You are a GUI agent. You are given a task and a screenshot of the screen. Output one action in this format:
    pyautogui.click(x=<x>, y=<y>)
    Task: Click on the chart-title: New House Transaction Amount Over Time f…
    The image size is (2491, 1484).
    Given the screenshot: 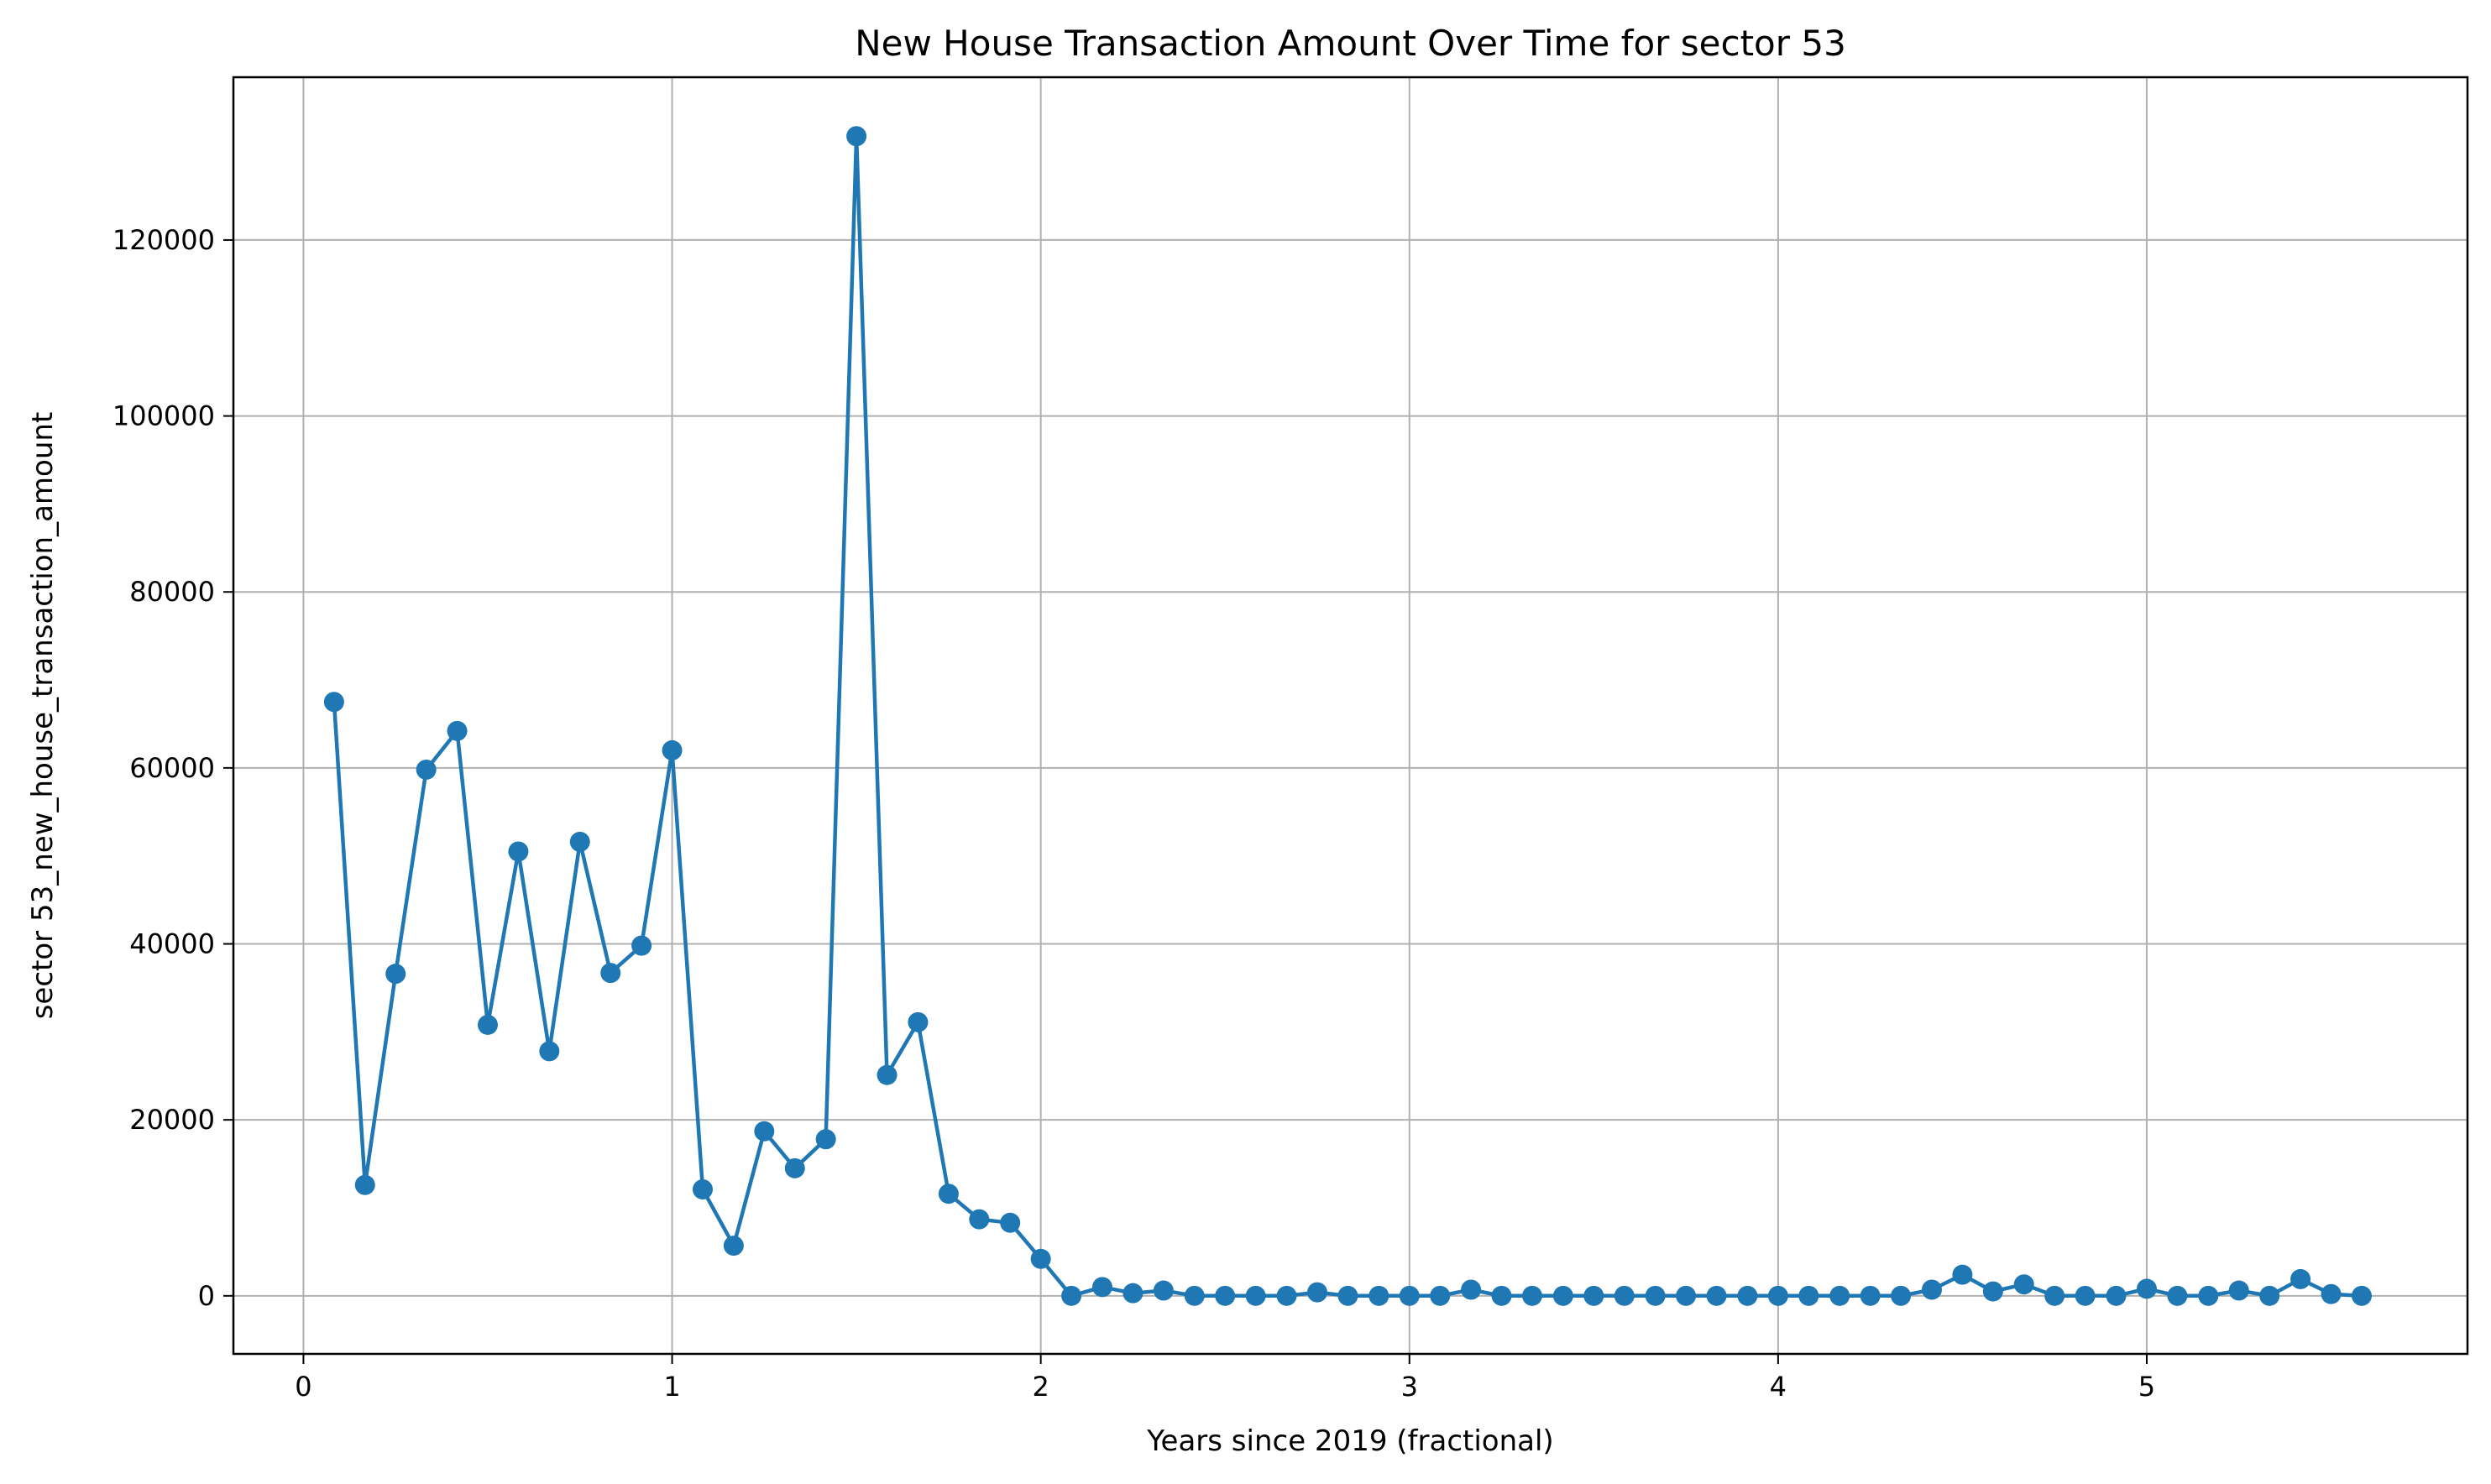 What is the action you would take?
    pyautogui.click(x=1350, y=43)
    